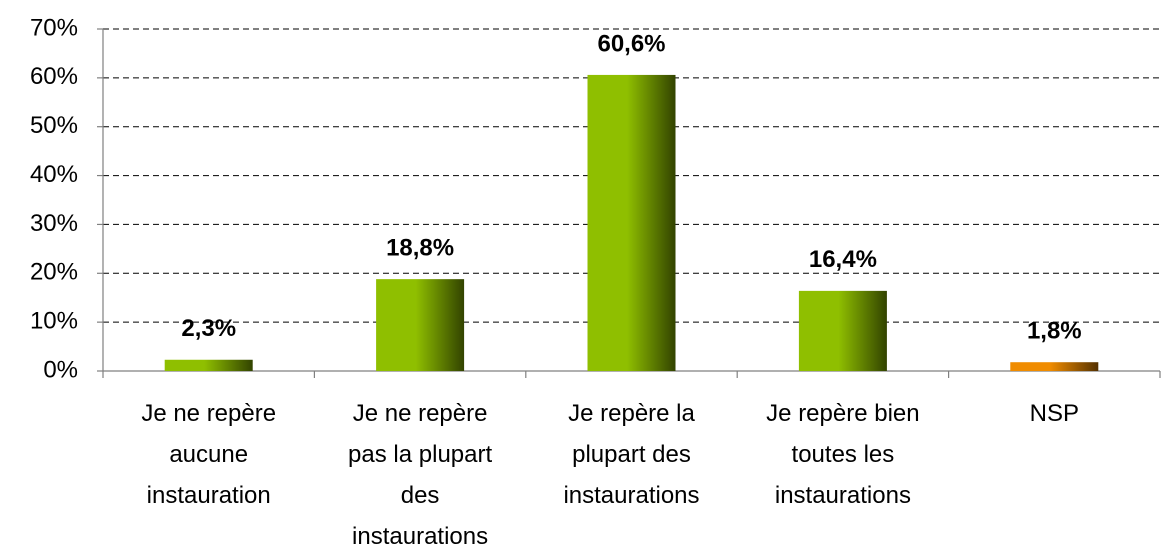 This screenshot has width=1173, height=559. I want to click on x-tick-label: Je ne repère aucune instauration, so click(208, 454).